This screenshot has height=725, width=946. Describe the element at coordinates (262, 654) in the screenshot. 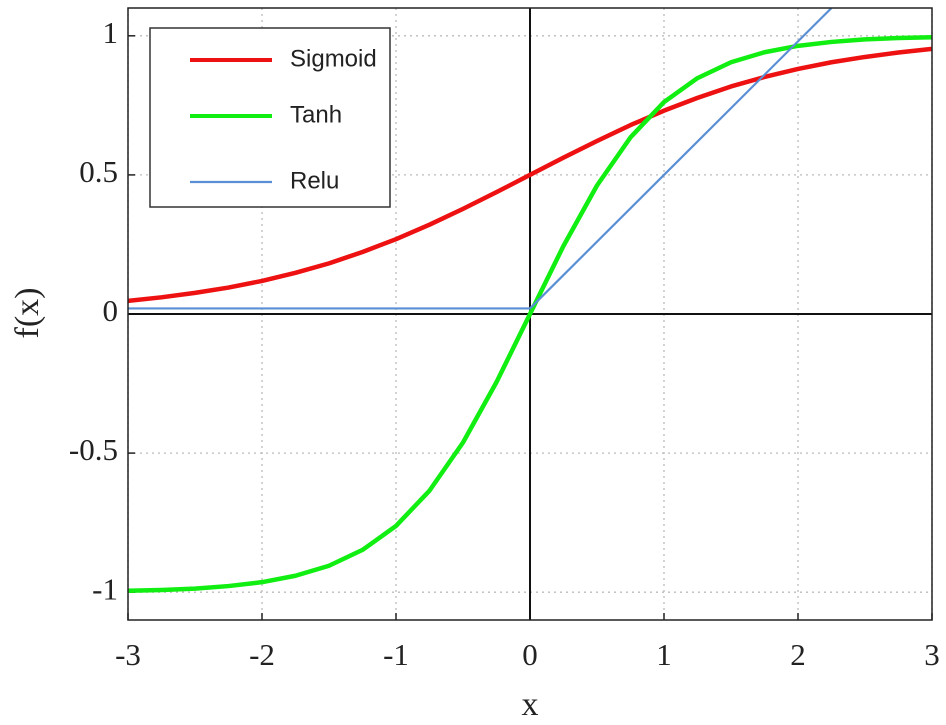

I see `x-tick-label: -2` at that location.